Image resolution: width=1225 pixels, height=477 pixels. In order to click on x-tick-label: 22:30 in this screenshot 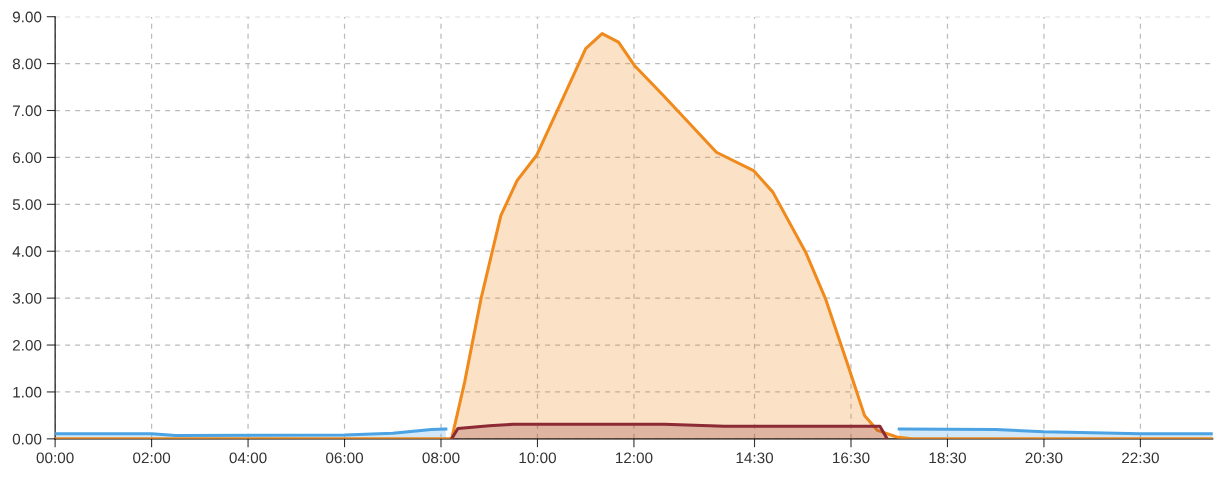, I will do `click(1140, 458)`.